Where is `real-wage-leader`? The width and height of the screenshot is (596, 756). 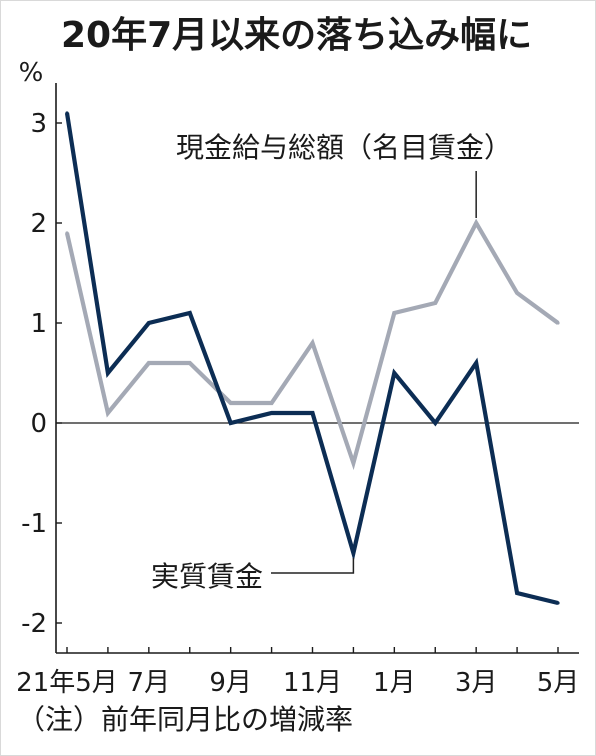
real-wage-leader is located at coordinates (313, 566).